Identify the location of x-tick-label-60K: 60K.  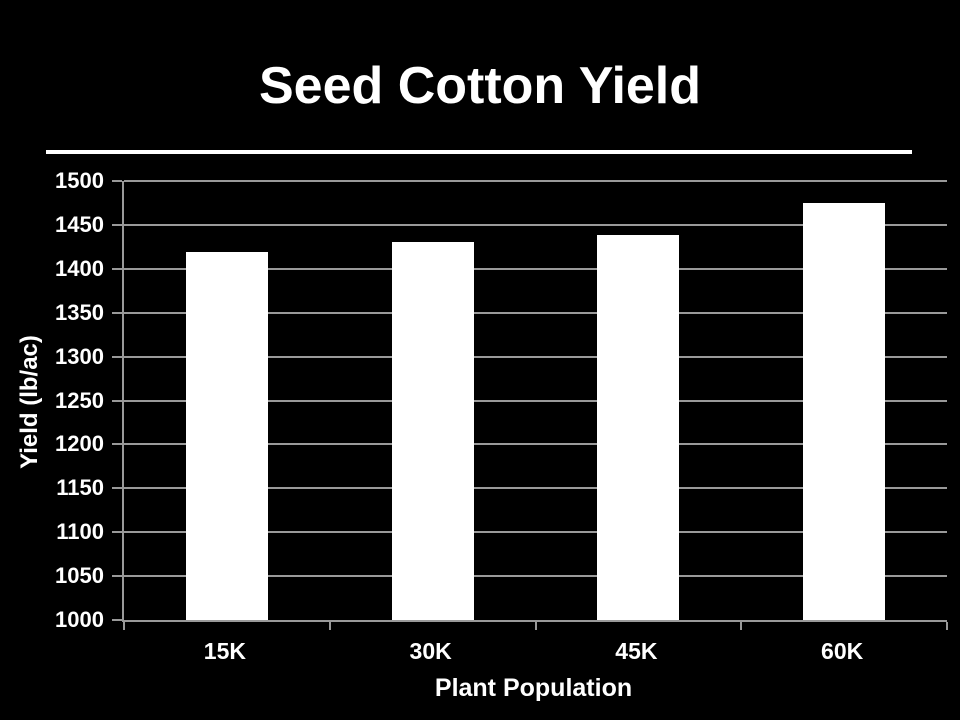
(842, 651).